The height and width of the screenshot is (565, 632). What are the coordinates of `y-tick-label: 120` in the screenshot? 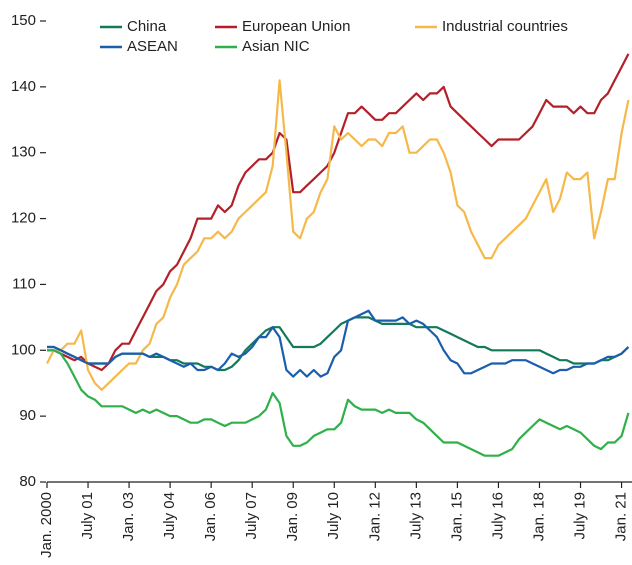 It's located at (23, 218).